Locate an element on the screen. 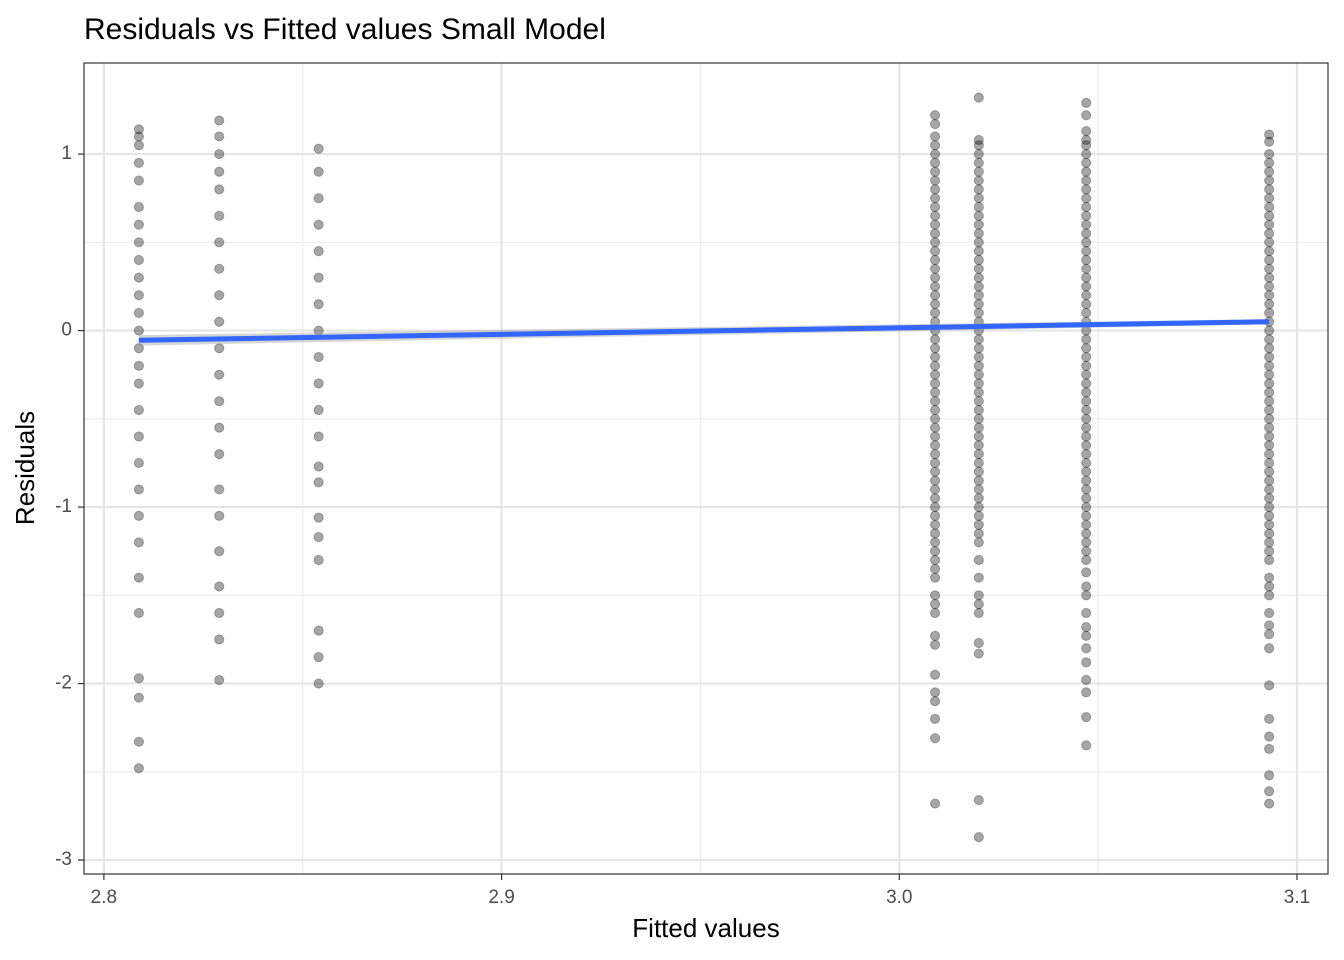 The width and height of the screenshot is (1344, 960). y-tick-label: 1 is located at coordinates (66, 153).